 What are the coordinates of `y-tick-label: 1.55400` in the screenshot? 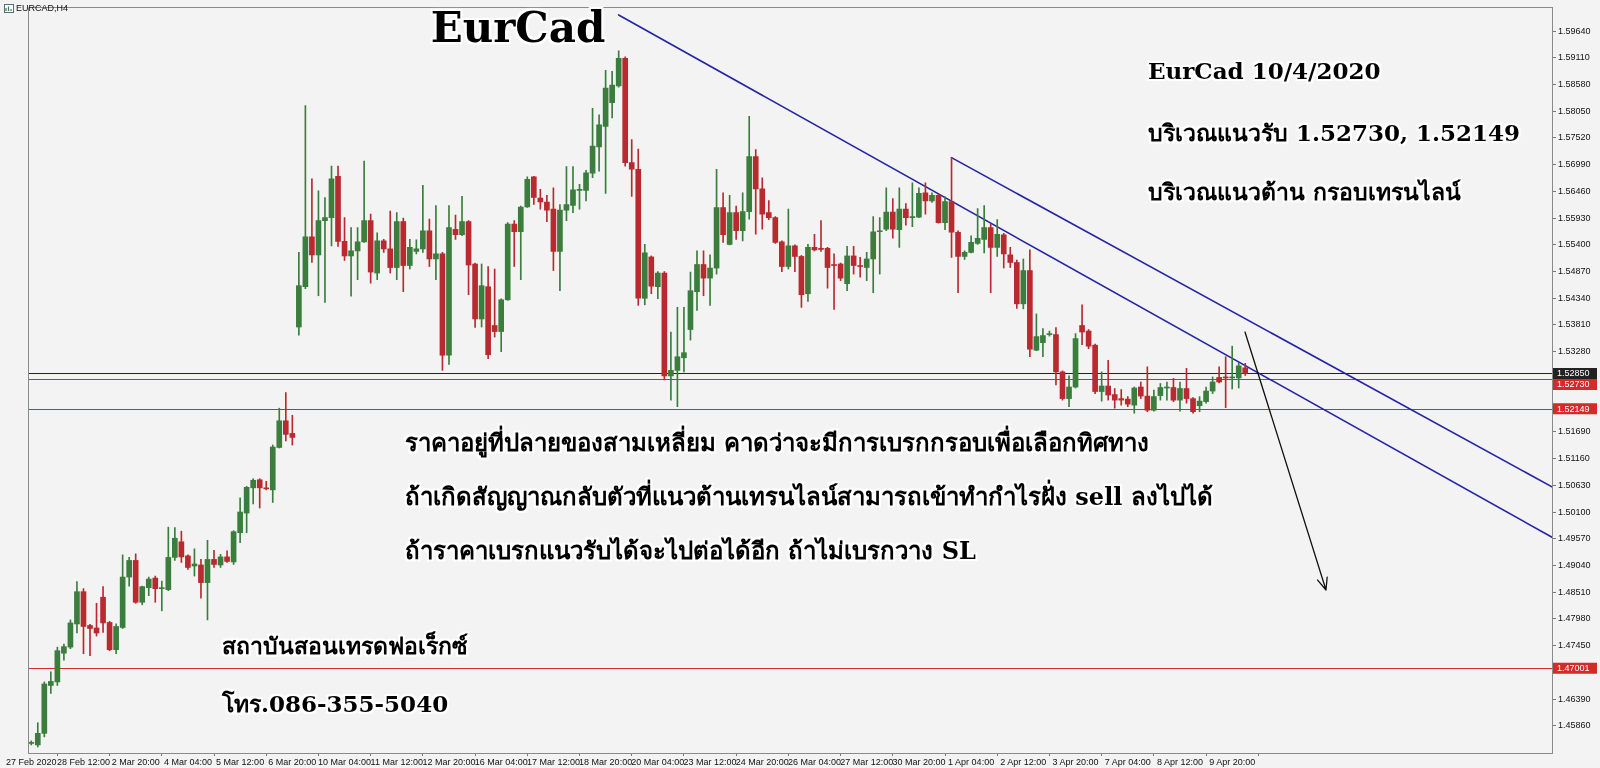 It's located at (1574, 244).